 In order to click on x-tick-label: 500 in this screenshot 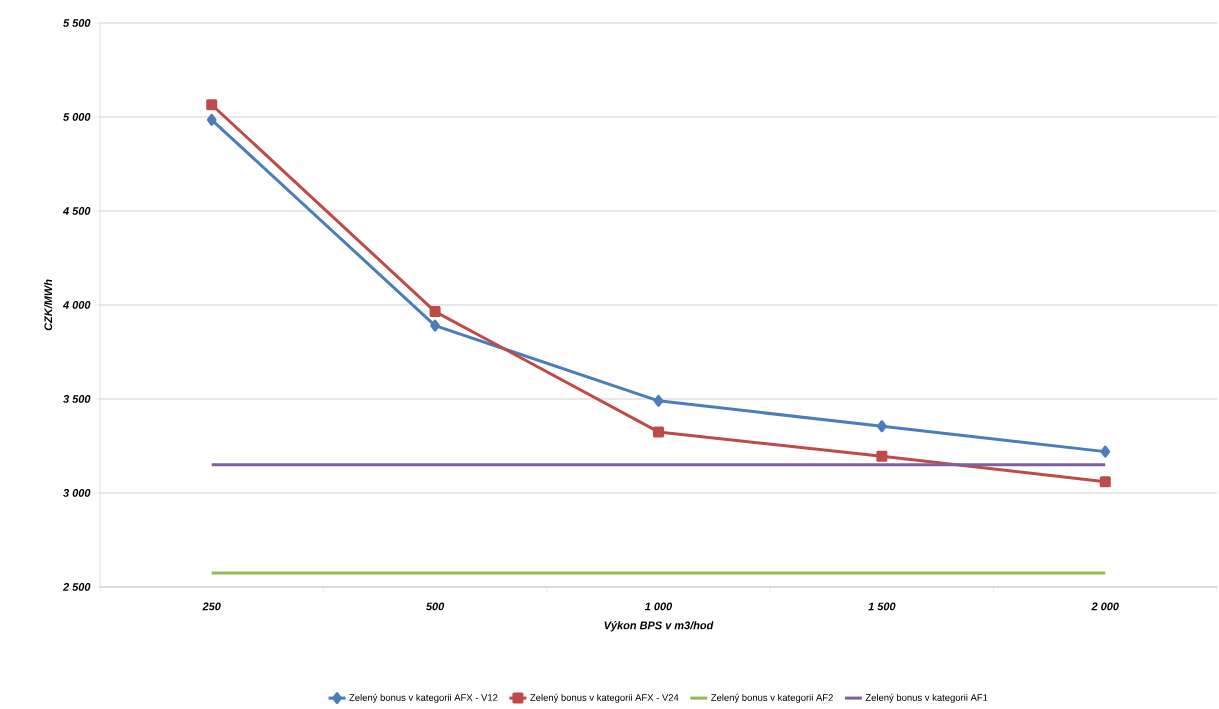, I will do `click(435, 606)`.